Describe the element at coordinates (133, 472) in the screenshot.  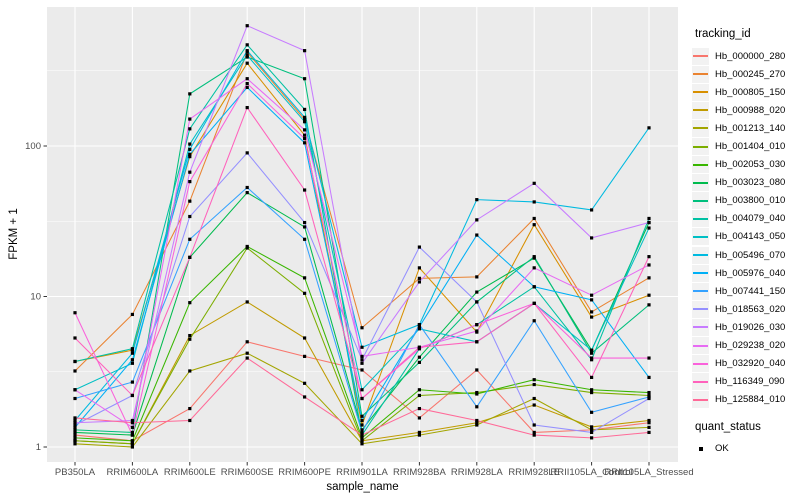
I see `x-tick-label: RRIM600LA` at that location.